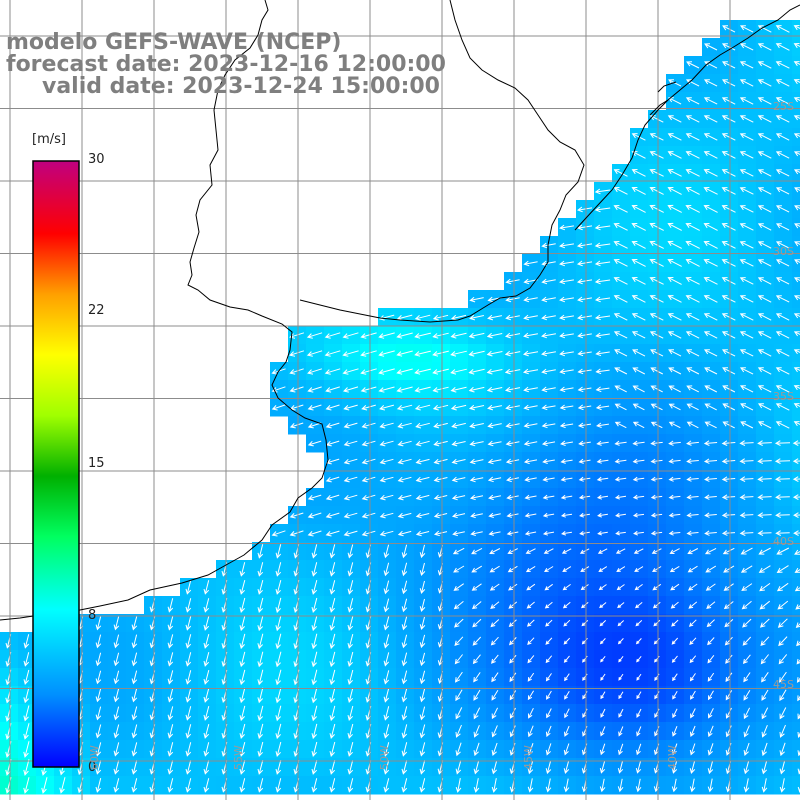 This screenshot has height=800, width=800. What do you see at coordinates (384, 757) in the screenshot?
I see `lon-label-50w: 50W` at bounding box center [384, 757].